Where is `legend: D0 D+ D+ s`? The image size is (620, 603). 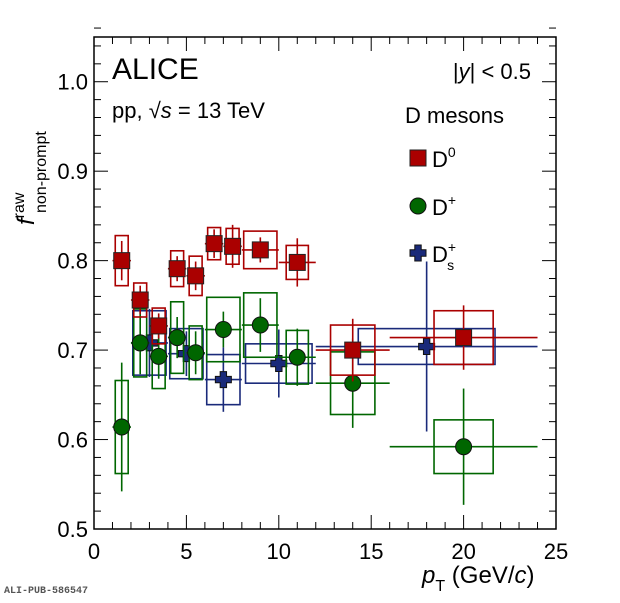
legend: D0 D+ D+ s is located at coordinates (432, 208).